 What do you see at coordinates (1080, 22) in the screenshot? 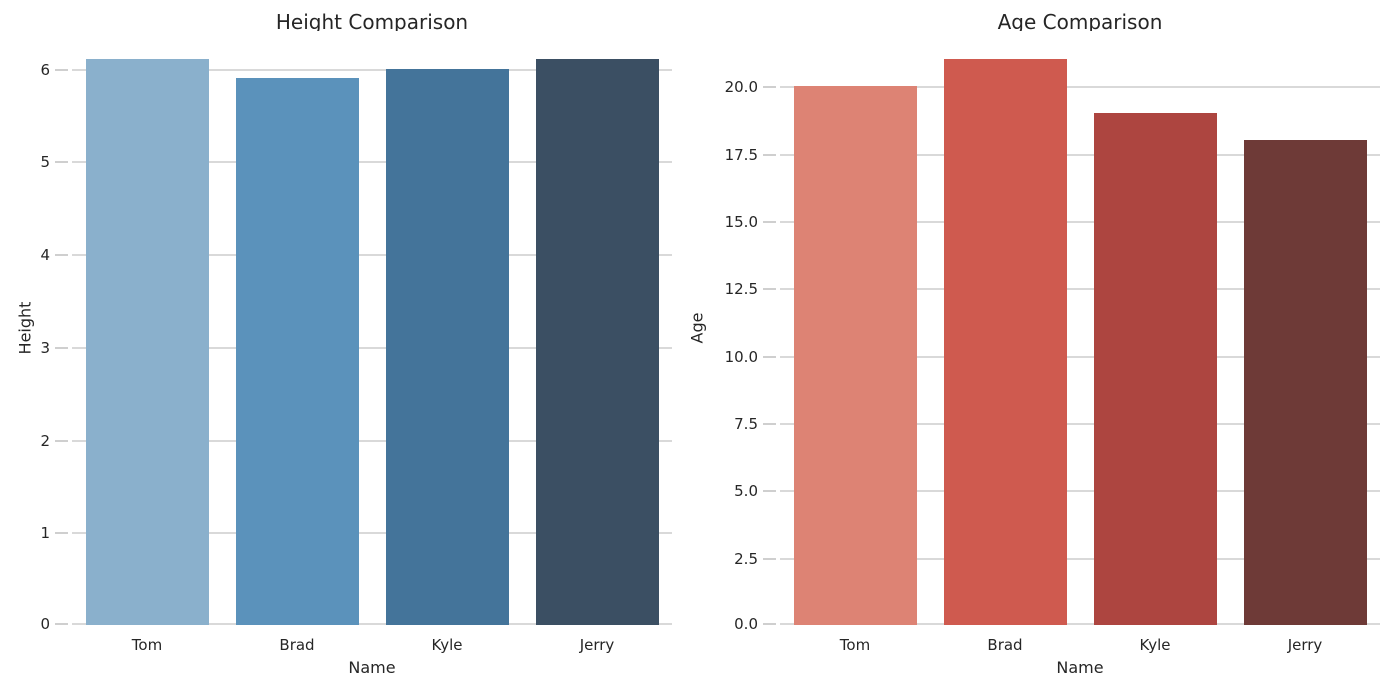
I see `chart-title-age: Age Comparison` at bounding box center [1080, 22].